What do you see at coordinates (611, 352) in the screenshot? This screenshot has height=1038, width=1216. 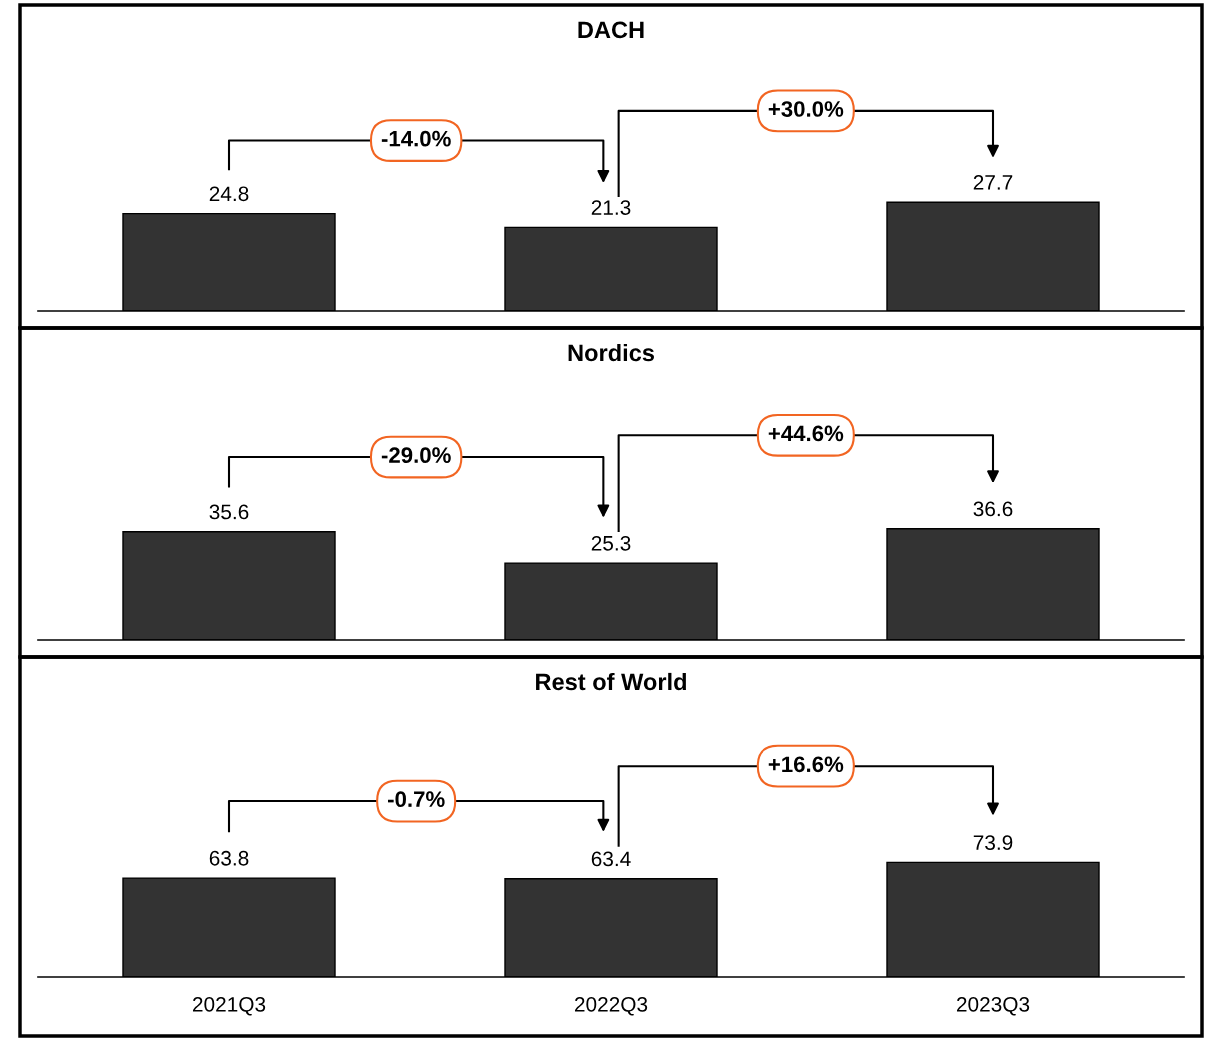 I see `chart-title: Nordics` at bounding box center [611, 352].